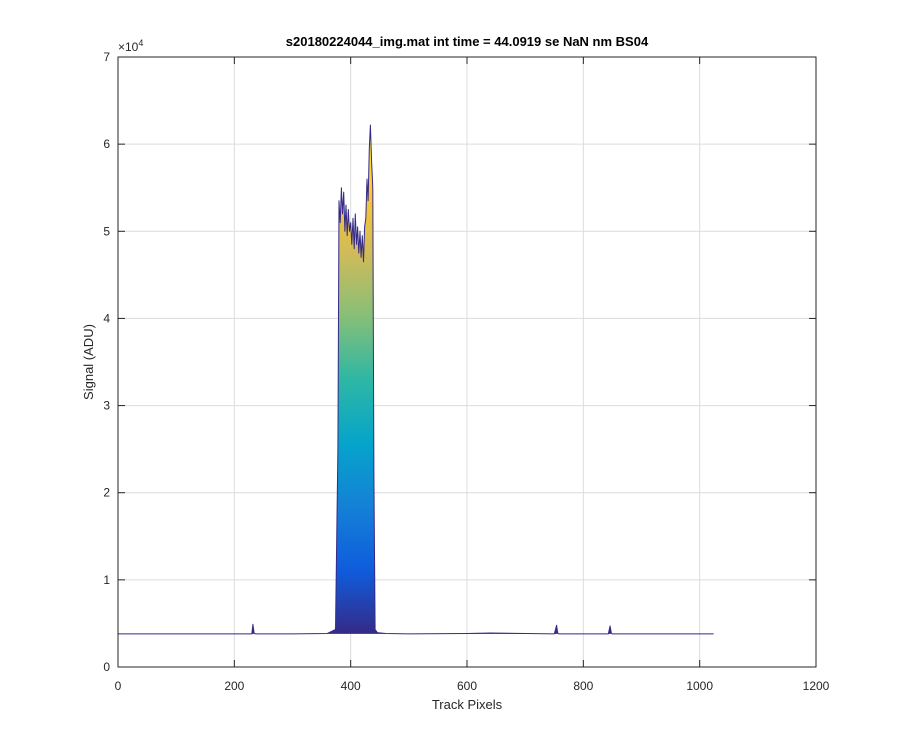 The image size is (900, 750). What do you see at coordinates (88, 362) in the screenshot?
I see `y-axis-label: Signal (ADU)` at bounding box center [88, 362].